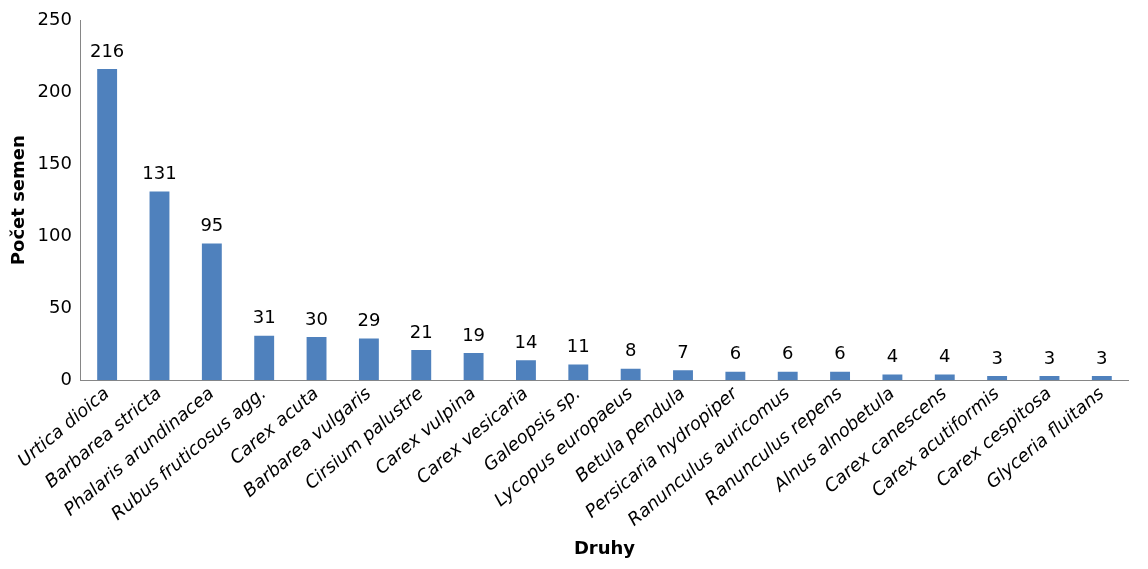  What do you see at coordinates (18, 200) in the screenshot?
I see `y-axis-title: Počet semen` at bounding box center [18, 200].